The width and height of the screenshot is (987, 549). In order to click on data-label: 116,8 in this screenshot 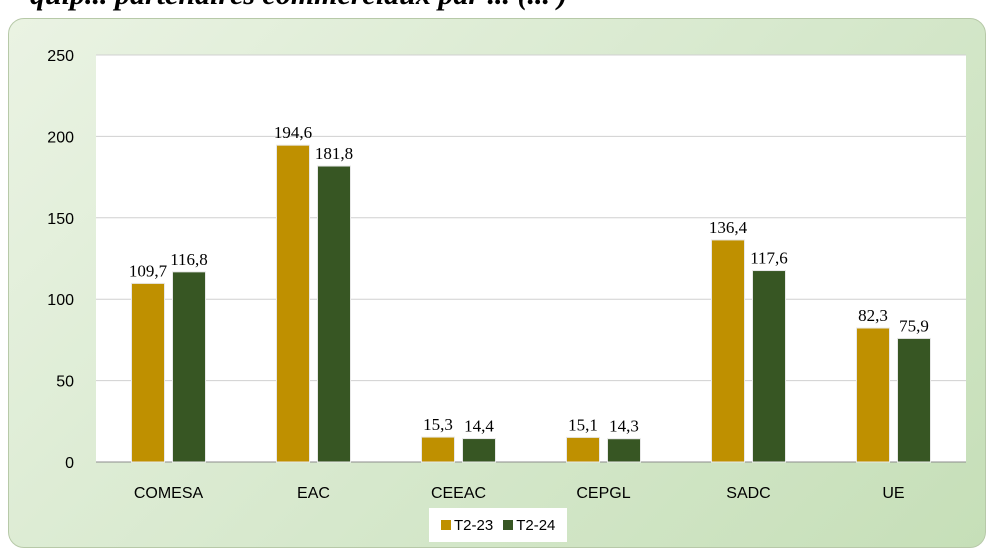, I will do `click(189, 259)`.